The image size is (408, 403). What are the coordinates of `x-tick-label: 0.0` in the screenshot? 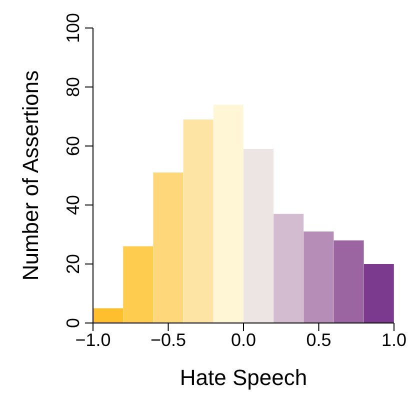 It's located at (243, 340).